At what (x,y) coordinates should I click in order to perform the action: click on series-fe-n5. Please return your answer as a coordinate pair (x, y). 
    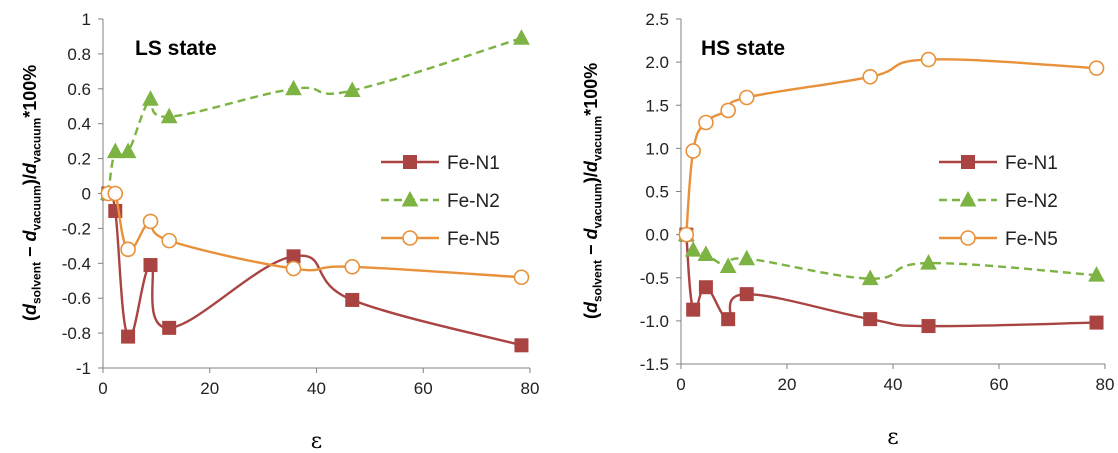
    Looking at the image, I should click on (315, 235).